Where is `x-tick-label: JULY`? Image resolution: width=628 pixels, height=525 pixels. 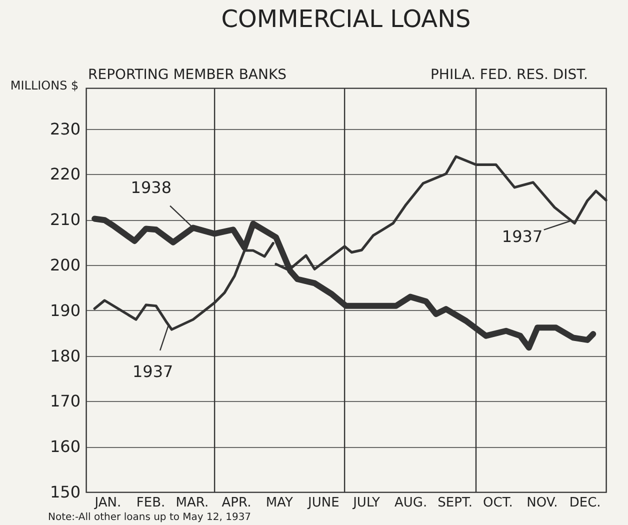
x-tick-label: JULY is located at coordinates (366, 503).